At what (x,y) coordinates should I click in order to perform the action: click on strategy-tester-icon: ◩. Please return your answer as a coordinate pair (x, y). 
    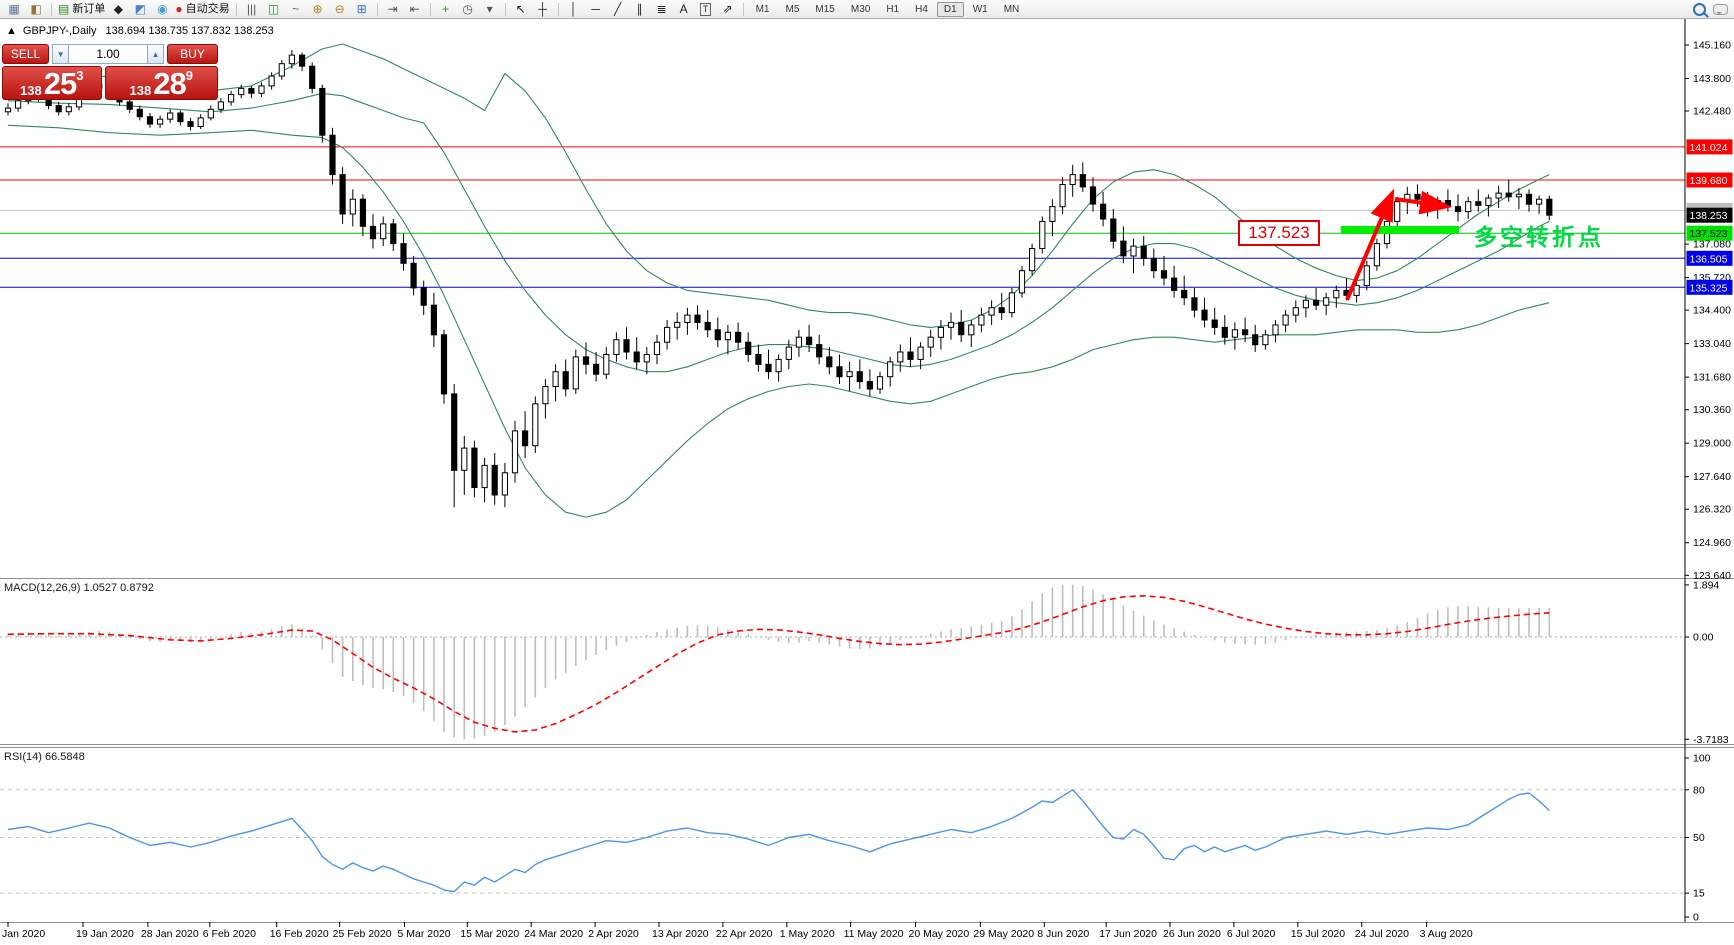
    Looking at the image, I should click on (140, 9).